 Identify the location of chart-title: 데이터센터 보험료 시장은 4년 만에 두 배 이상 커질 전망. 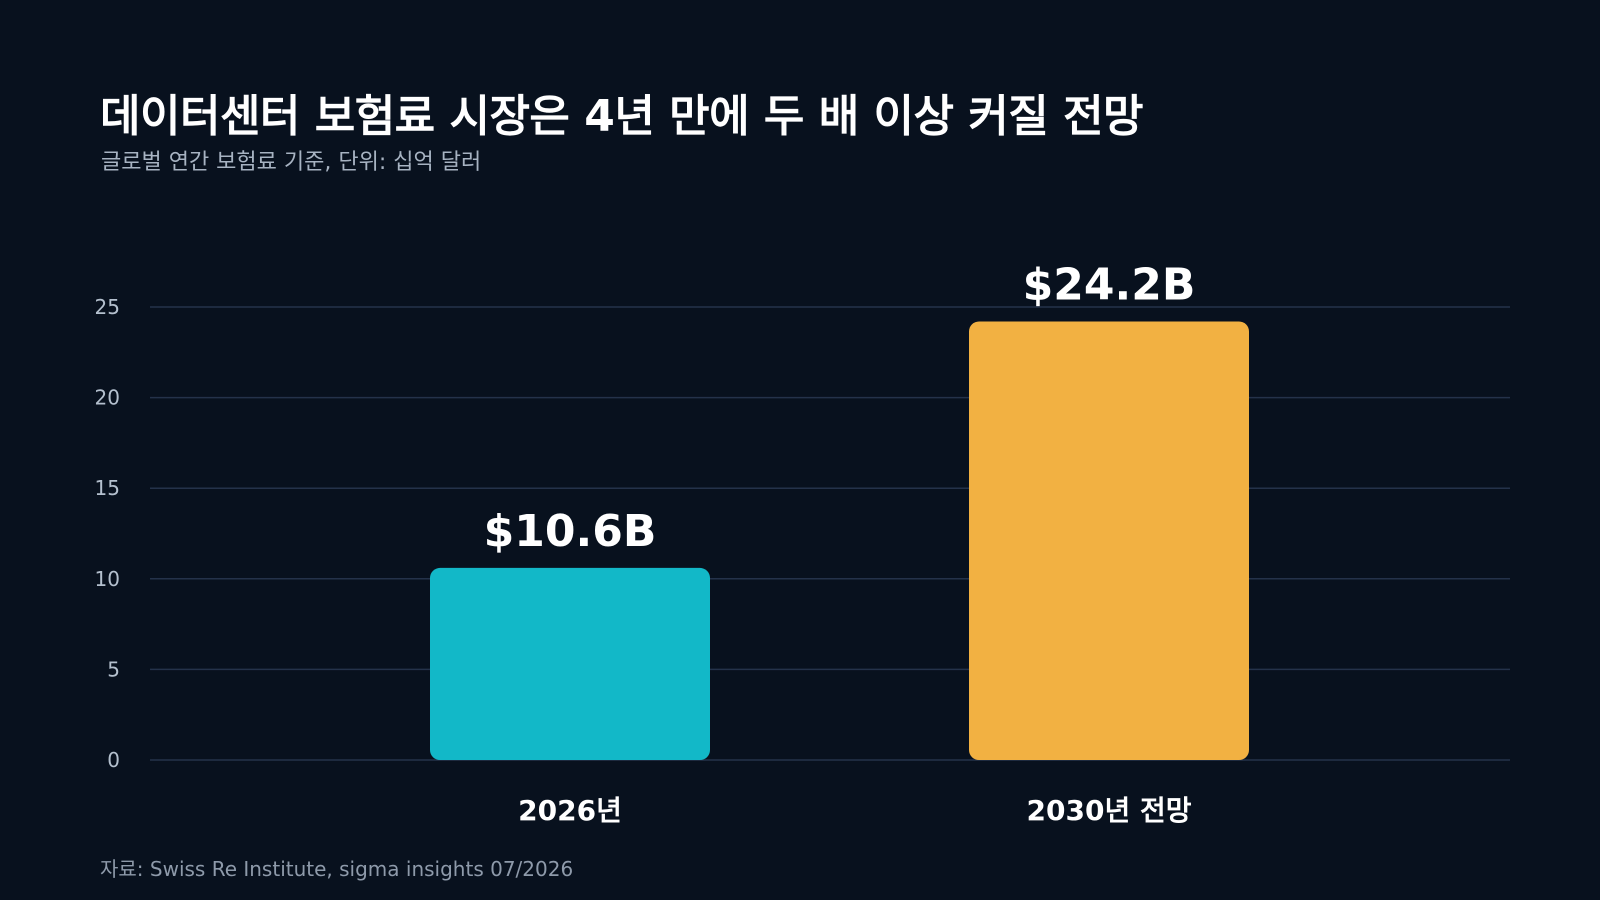
(622, 116).